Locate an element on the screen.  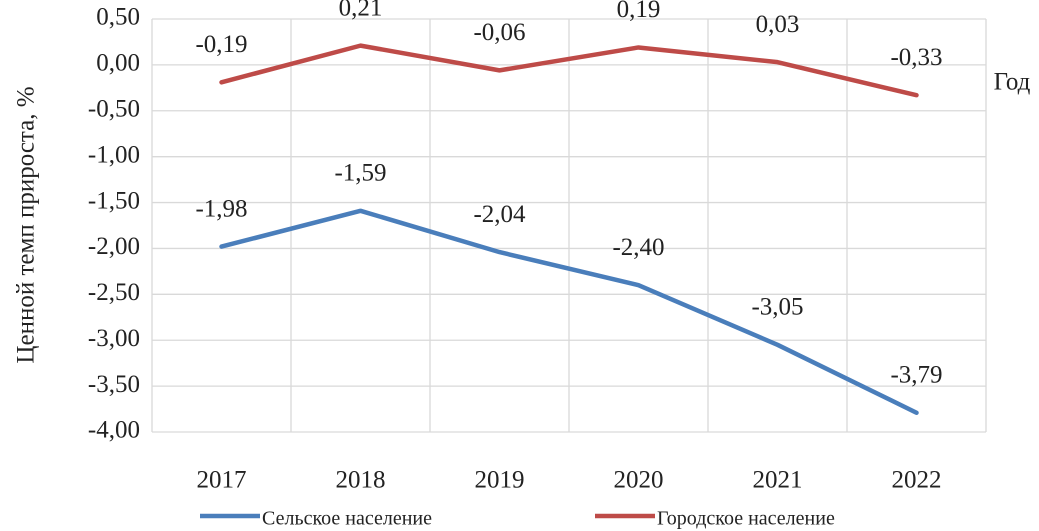
data-label: -0,33 is located at coordinates (916, 57).